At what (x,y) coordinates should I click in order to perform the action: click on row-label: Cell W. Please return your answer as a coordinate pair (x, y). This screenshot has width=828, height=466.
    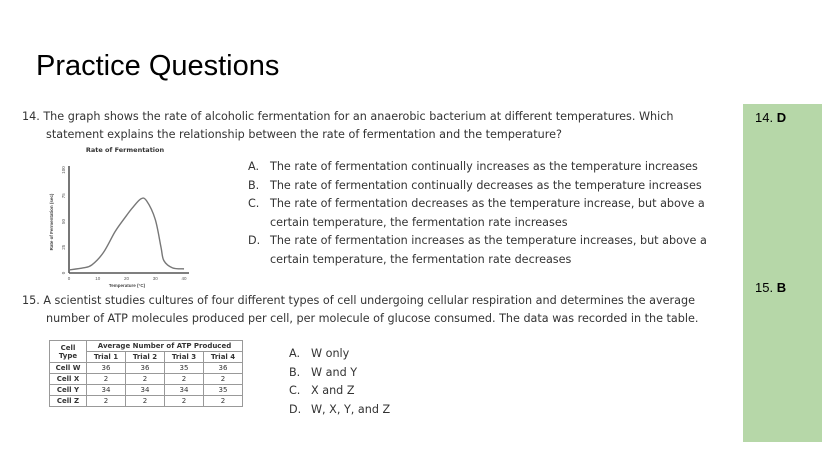
    Looking at the image, I should click on (68, 368).